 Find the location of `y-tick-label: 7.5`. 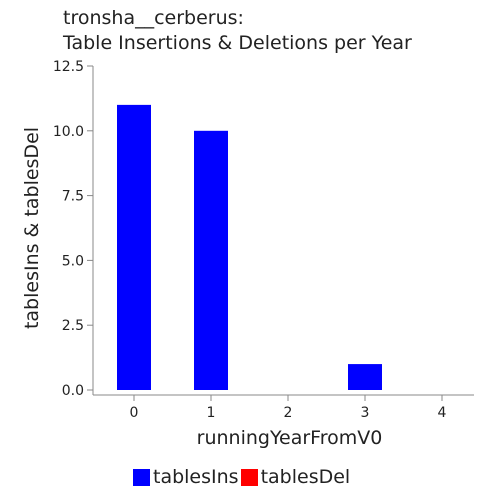

y-tick-label: 7.5 is located at coordinates (73, 197).